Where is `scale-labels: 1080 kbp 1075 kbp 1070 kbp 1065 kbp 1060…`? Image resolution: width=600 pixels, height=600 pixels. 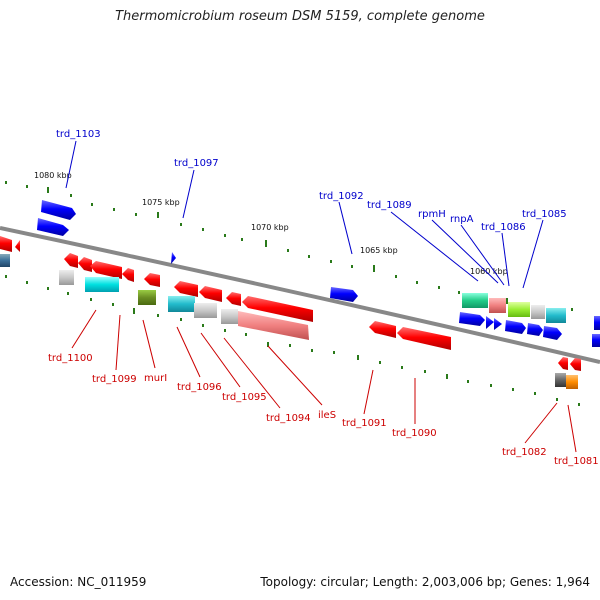 scale-labels: 1080 kbp 1075 kbp 1070 kbp 1065 kbp 1060… is located at coordinates (271, 223).